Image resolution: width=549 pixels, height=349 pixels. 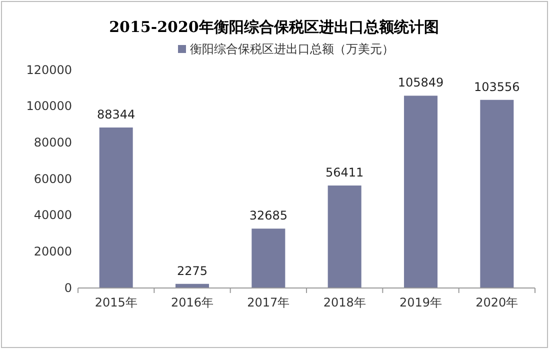 I want to click on legend-label: 衡阳综合保税区进出口总额（万美元）, so click(x=292, y=49).